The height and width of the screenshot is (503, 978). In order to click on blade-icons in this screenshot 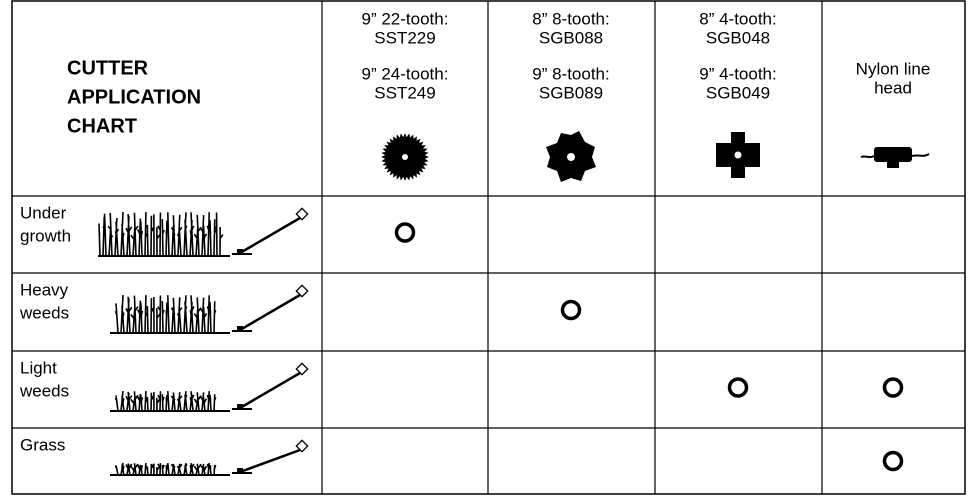, I will do `click(655, 156)`.